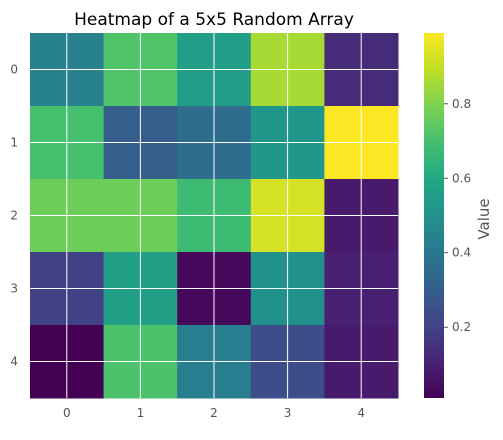 Image resolution: width=503 pixels, height=440 pixels. I want to click on x-axis-ticks: 0 1 2 3 4, so click(214, 413).